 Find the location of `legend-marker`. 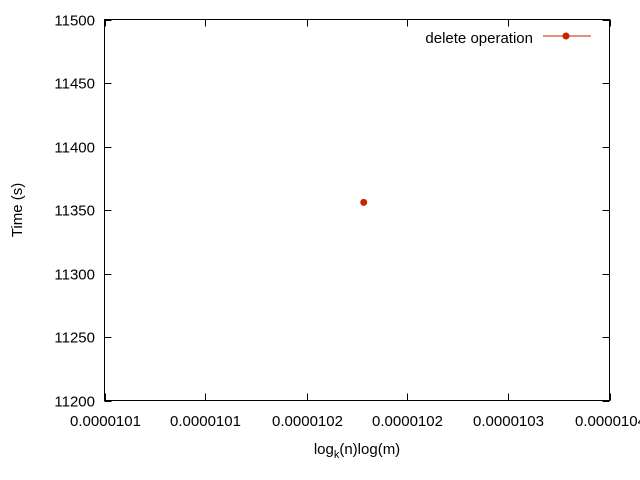

legend-marker is located at coordinates (566, 36).